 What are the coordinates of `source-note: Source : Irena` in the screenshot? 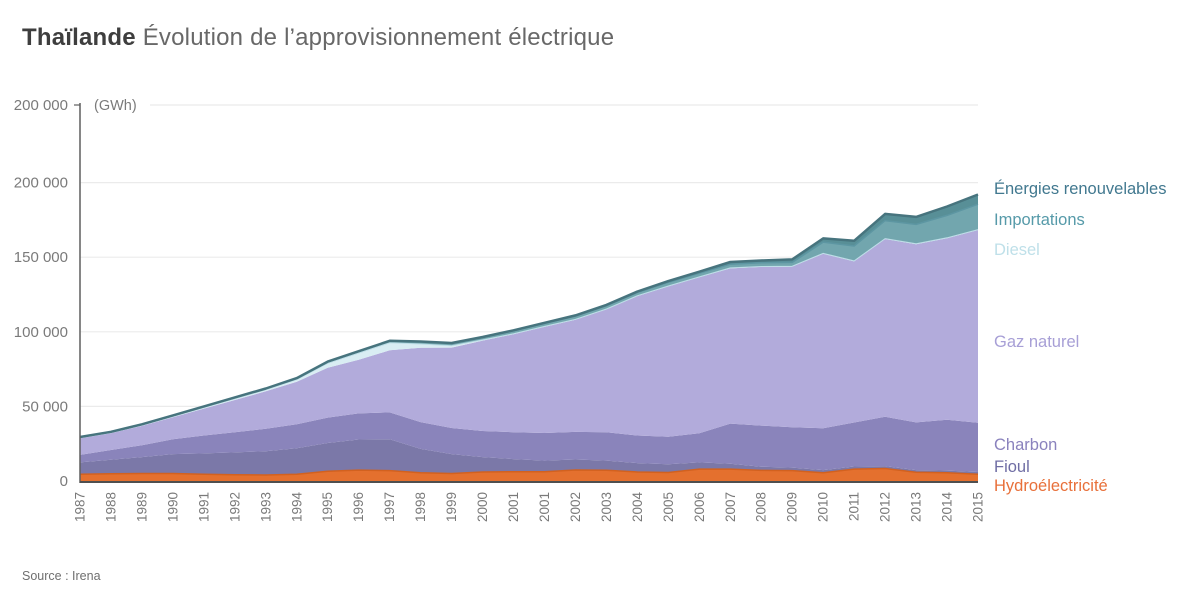 It's located at (61, 576).